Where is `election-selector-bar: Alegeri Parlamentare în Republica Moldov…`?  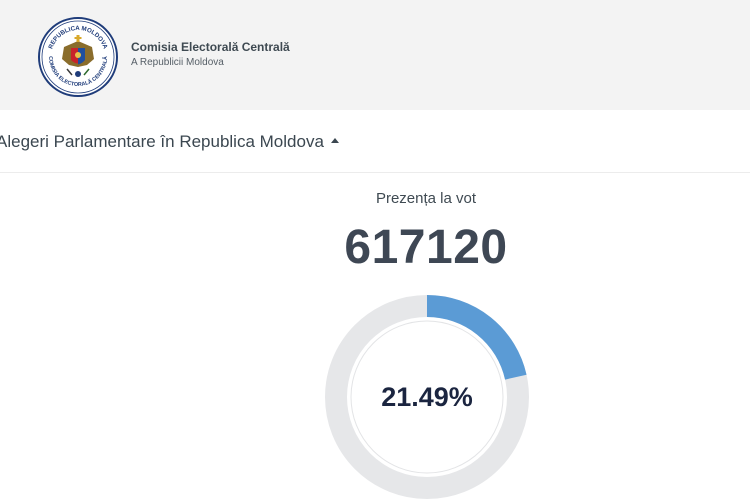
election-selector-bar: Alegeri Parlamentare în Republica Moldov… is located at coordinates (375, 141).